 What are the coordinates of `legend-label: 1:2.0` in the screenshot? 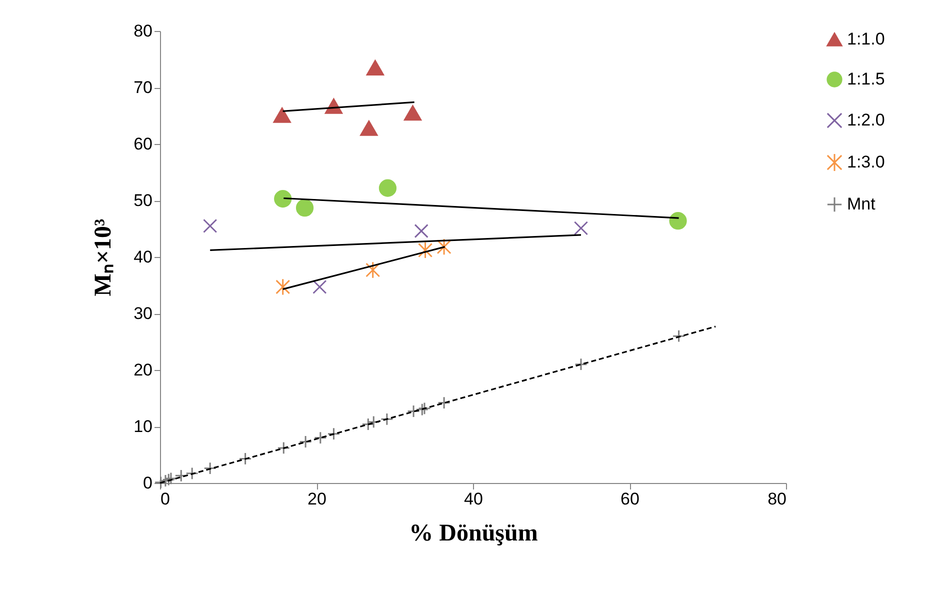 It's located at (866, 120).